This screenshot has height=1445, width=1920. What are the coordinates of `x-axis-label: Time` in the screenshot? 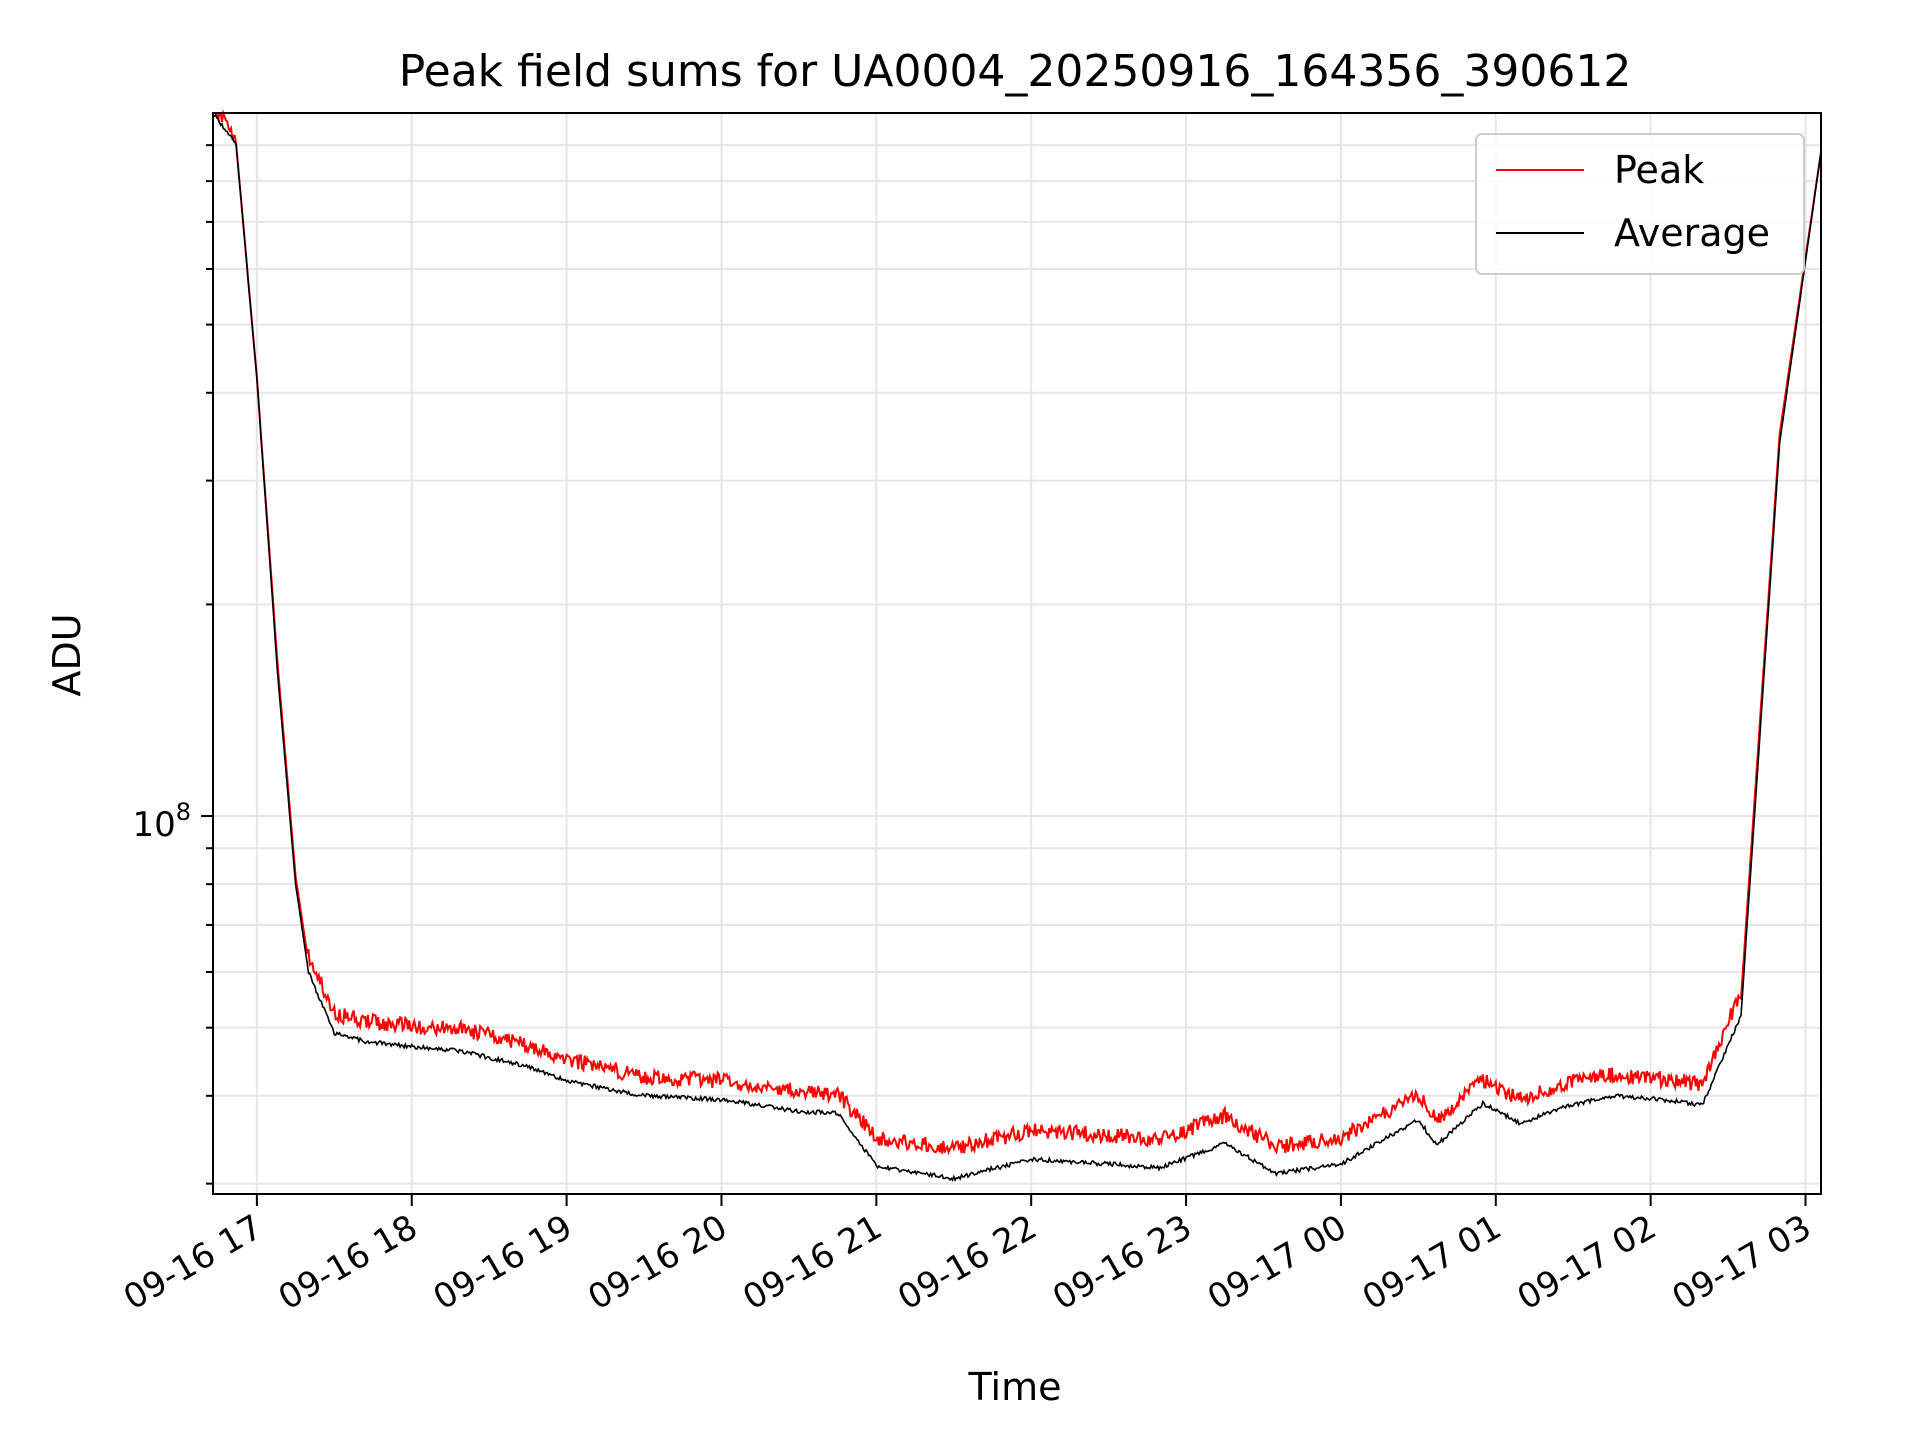 It's located at (1015, 1387).